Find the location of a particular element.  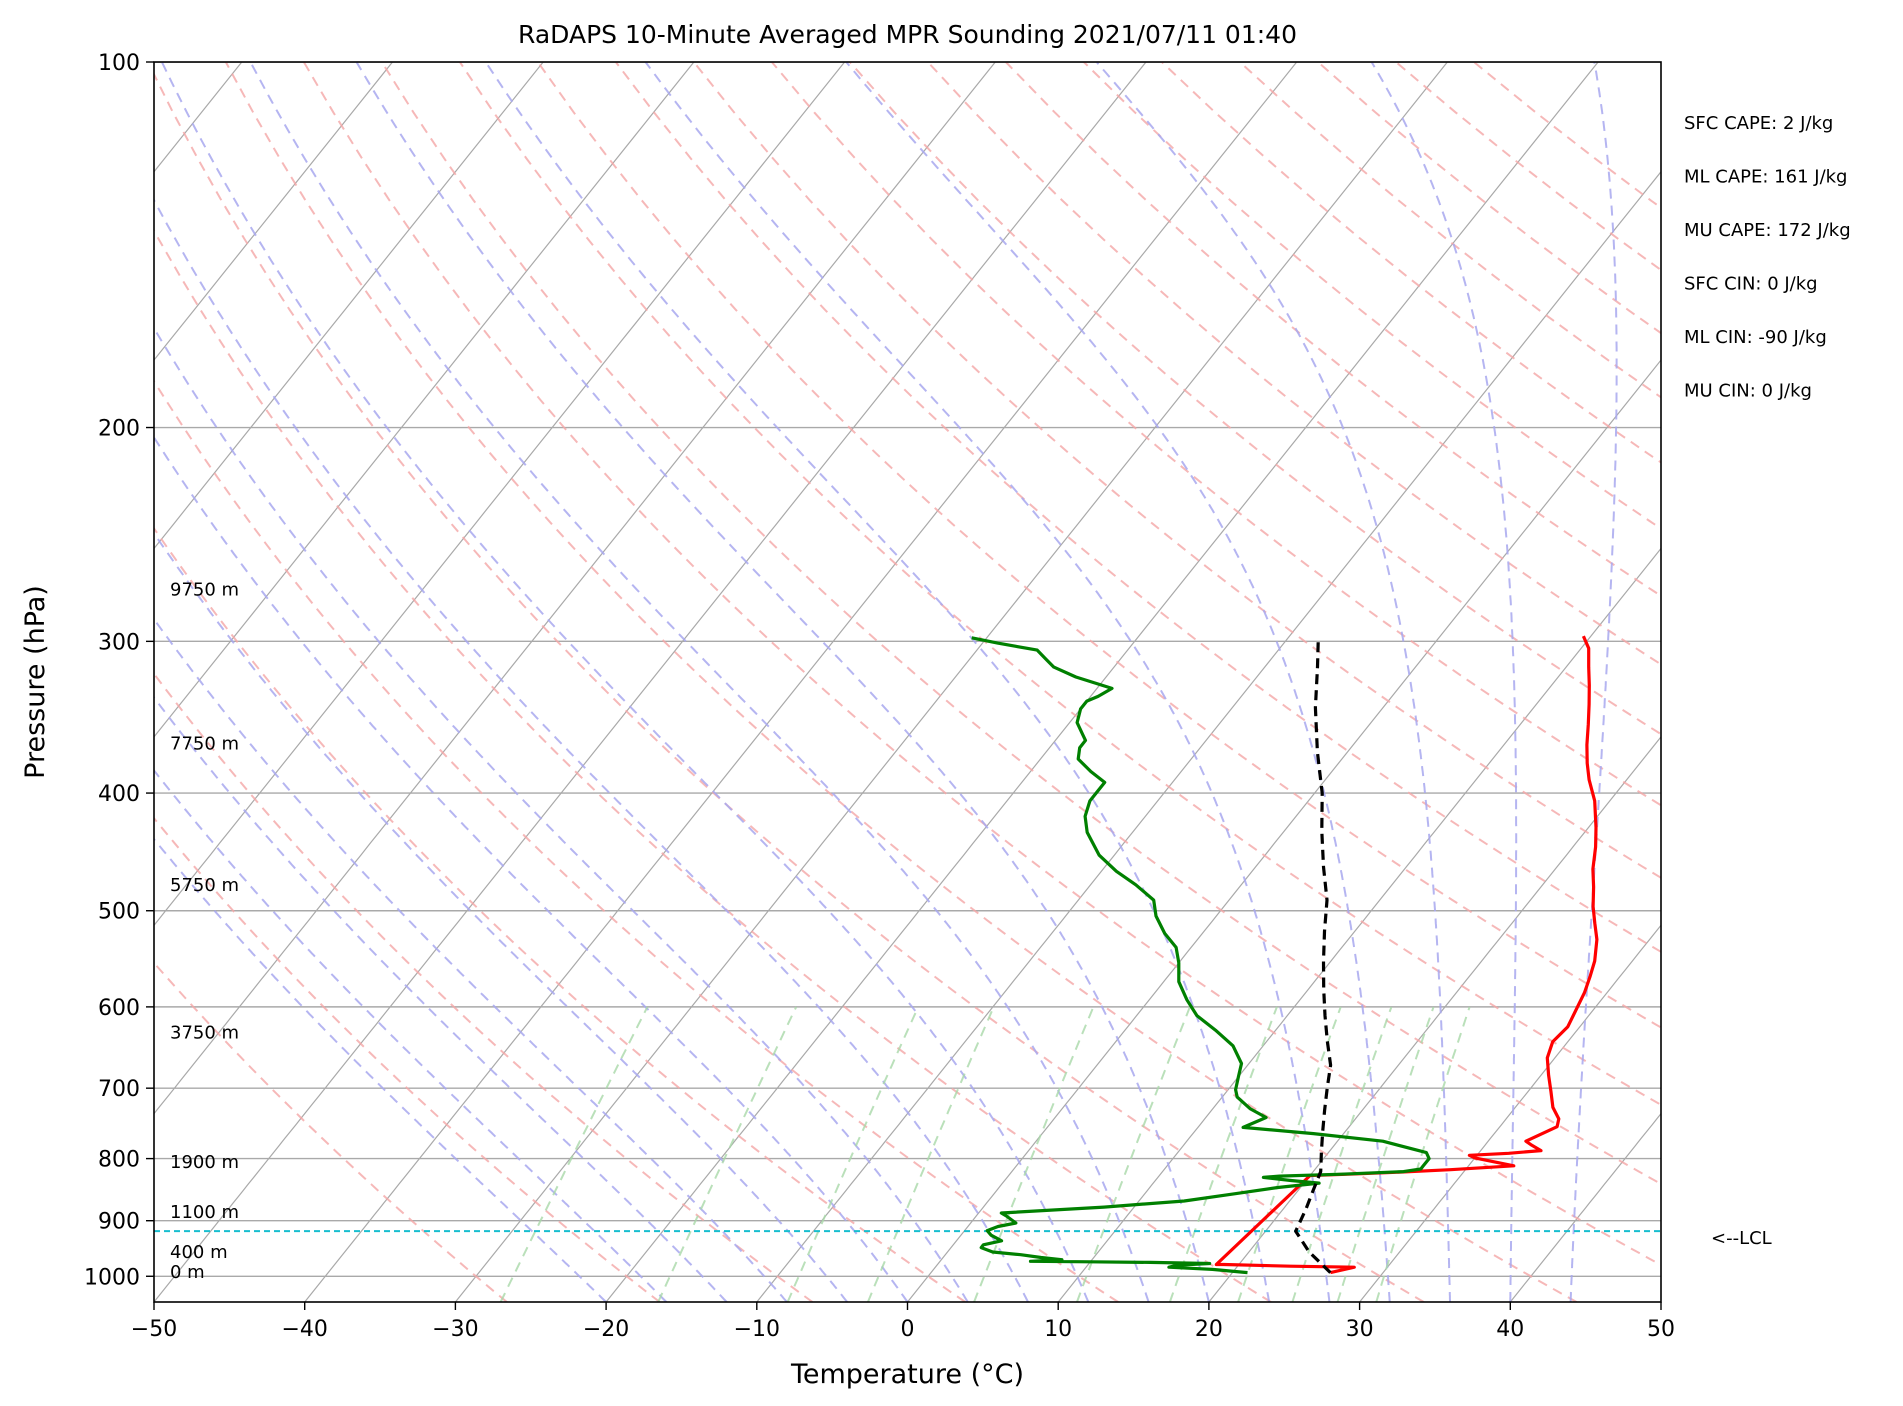

x-tick-label: 40 is located at coordinates (1510, 1329).